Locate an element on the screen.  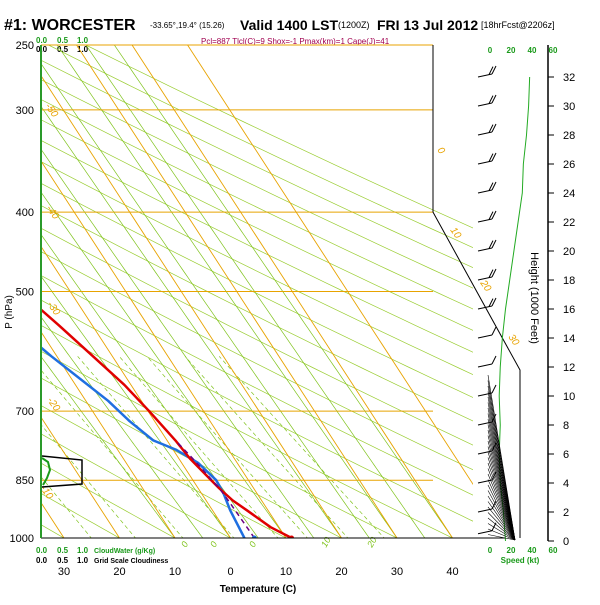
cloud-water-tick: 0.5 is located at coordinates (63, 40).